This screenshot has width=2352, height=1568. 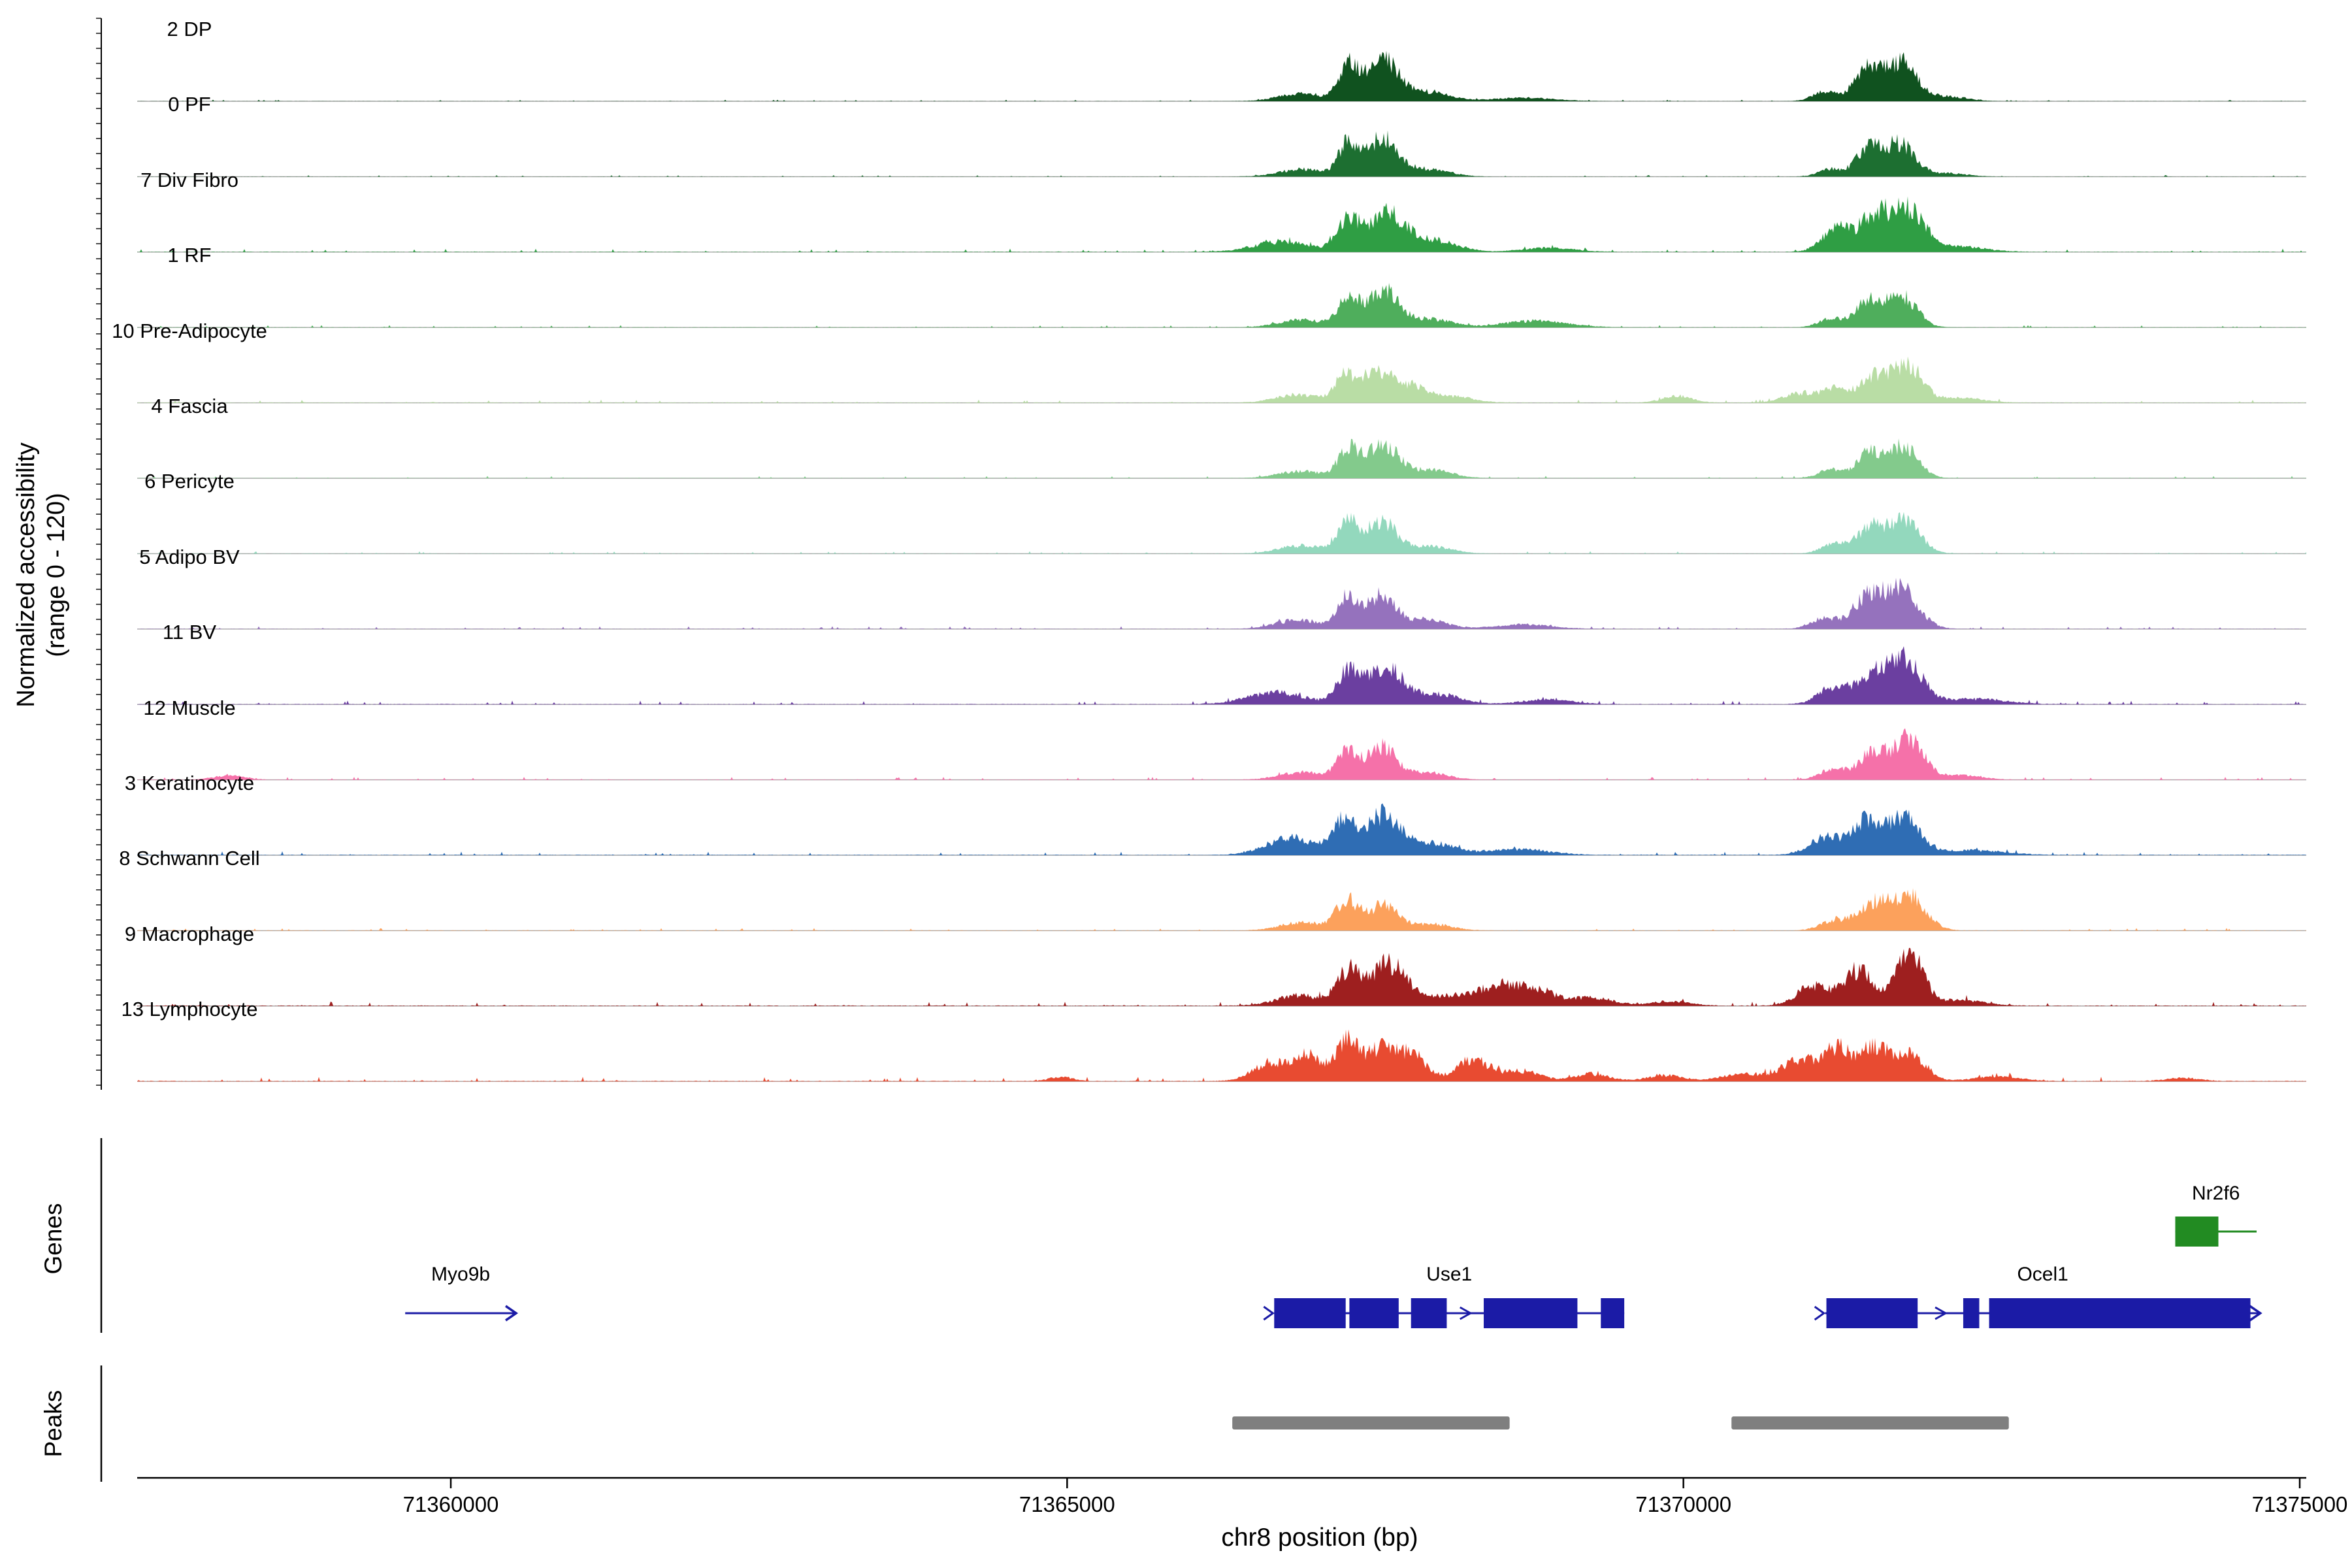 I want to click on signal-5-adipo-bv, so click(x=1221, y=603).